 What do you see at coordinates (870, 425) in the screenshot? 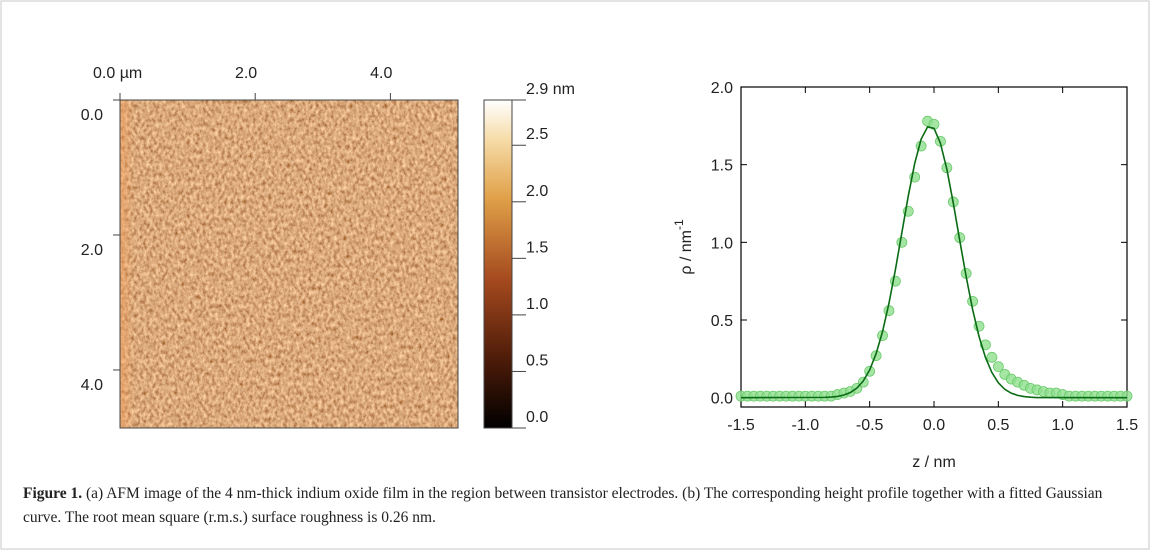
I see `x-tick-label: -0.5` at bounding box center [870, 425].